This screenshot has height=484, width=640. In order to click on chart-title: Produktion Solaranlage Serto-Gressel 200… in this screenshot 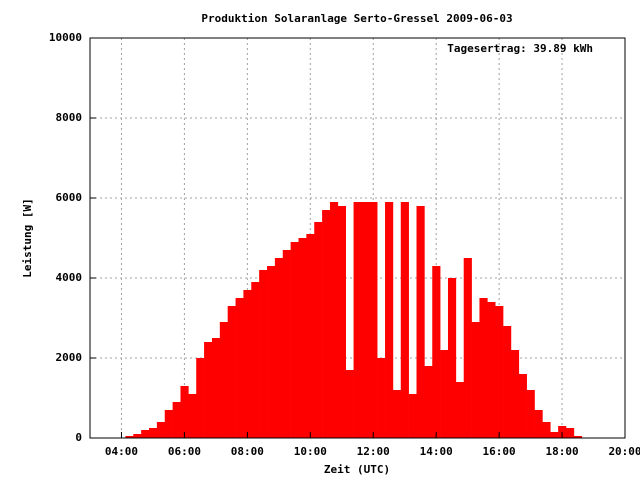, I will do `click(356, 18)`.